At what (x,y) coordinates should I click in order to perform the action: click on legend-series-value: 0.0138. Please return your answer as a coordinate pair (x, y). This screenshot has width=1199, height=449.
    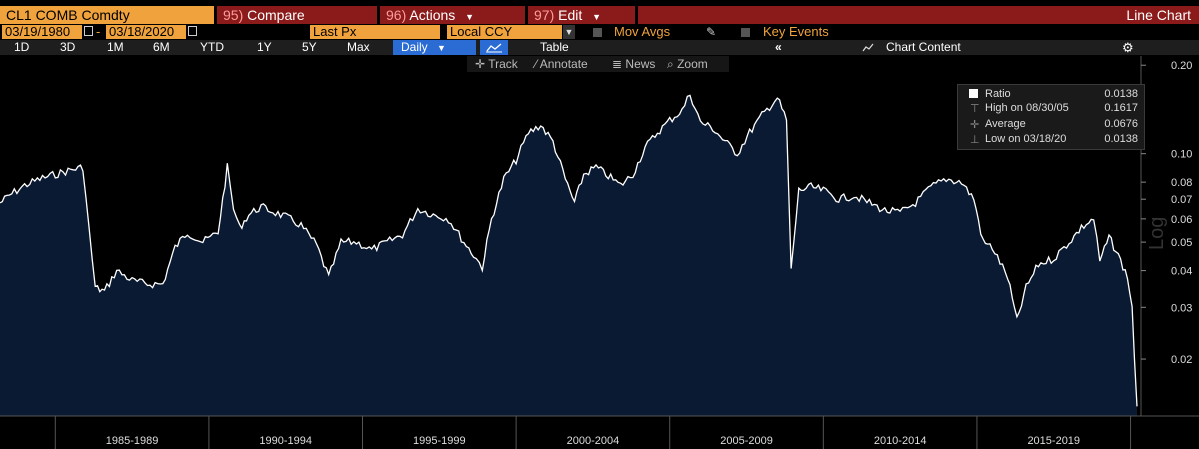
    Looking at the image, I should click on (1121, 94).